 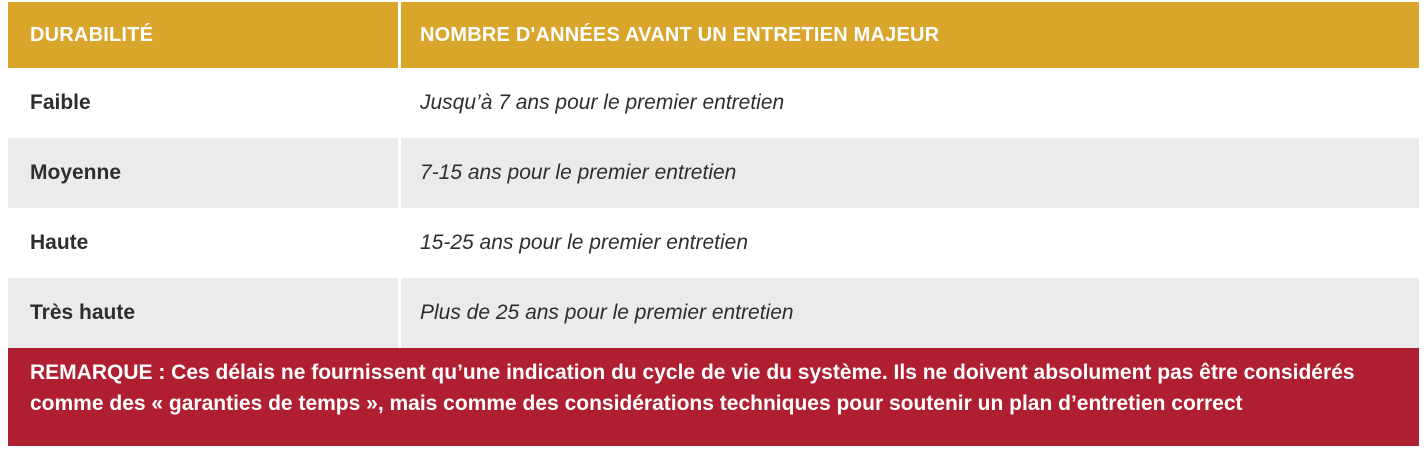 I want to click on durability-value: Moyenne, so click(x=76, y=172).